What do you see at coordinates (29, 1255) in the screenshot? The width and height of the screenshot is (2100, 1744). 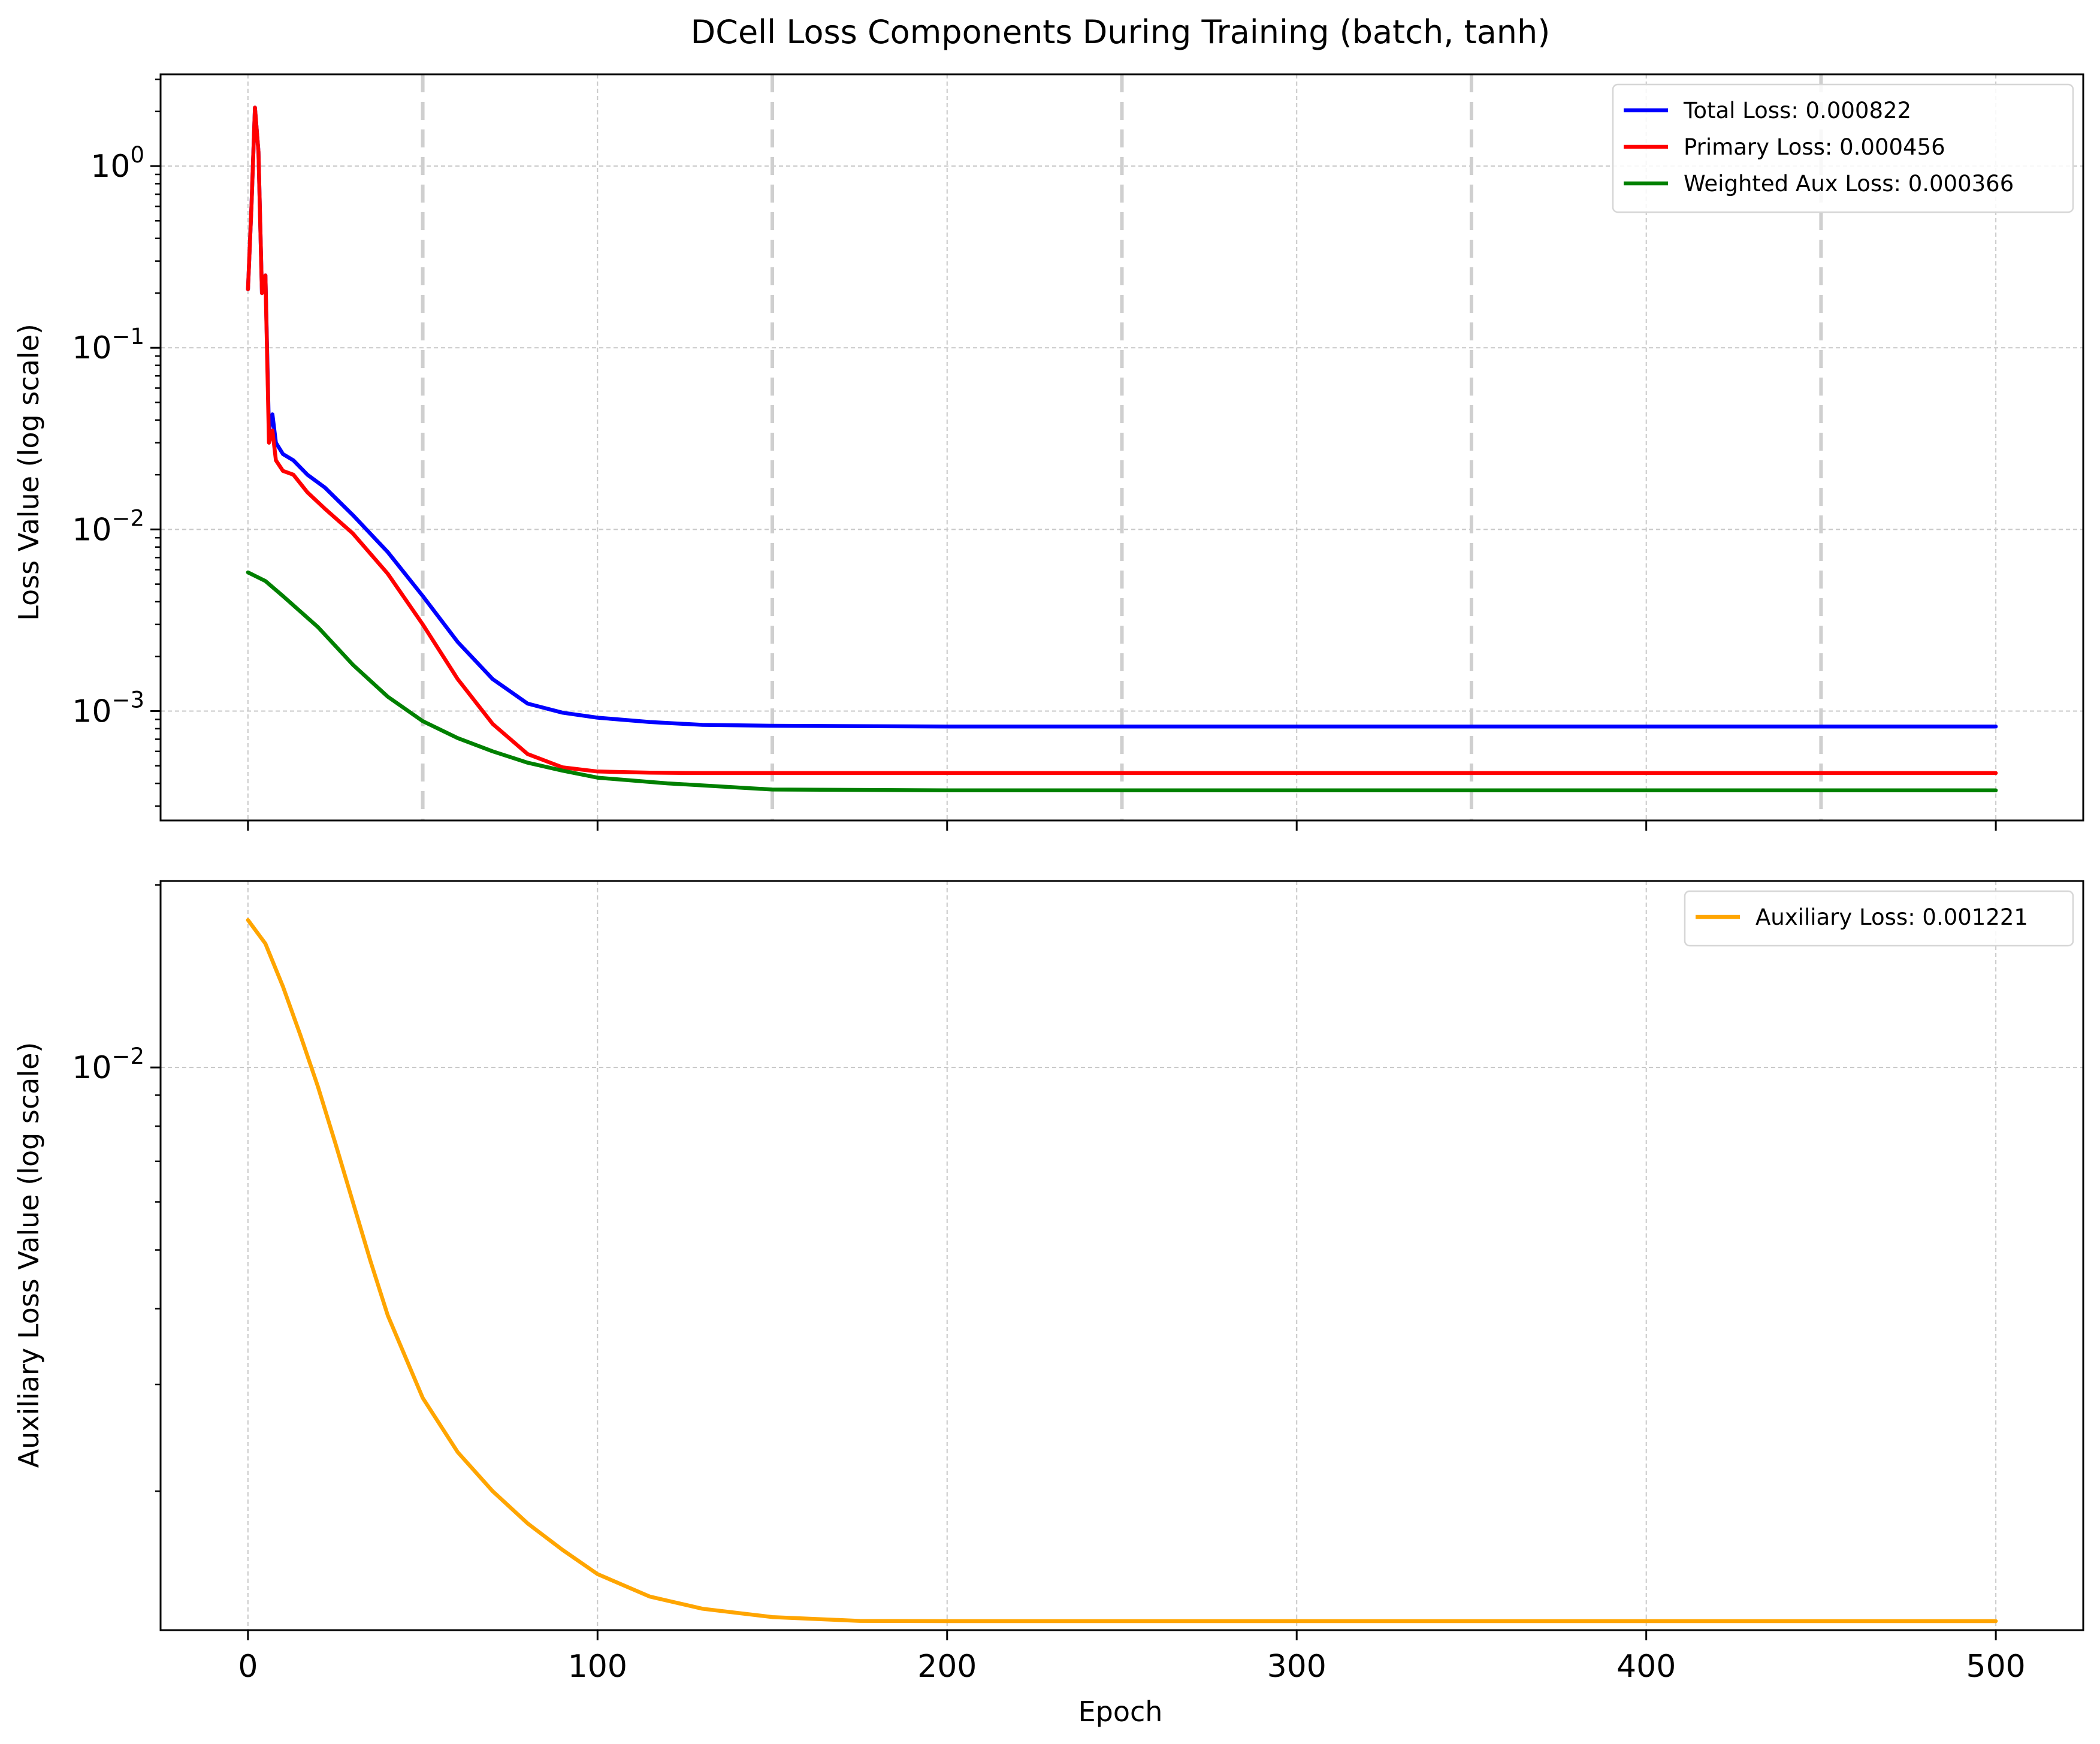 I see `y-axis-label-bottom: Auxiliary Loss Value (log scale)` at bounding box center [29, 1255].